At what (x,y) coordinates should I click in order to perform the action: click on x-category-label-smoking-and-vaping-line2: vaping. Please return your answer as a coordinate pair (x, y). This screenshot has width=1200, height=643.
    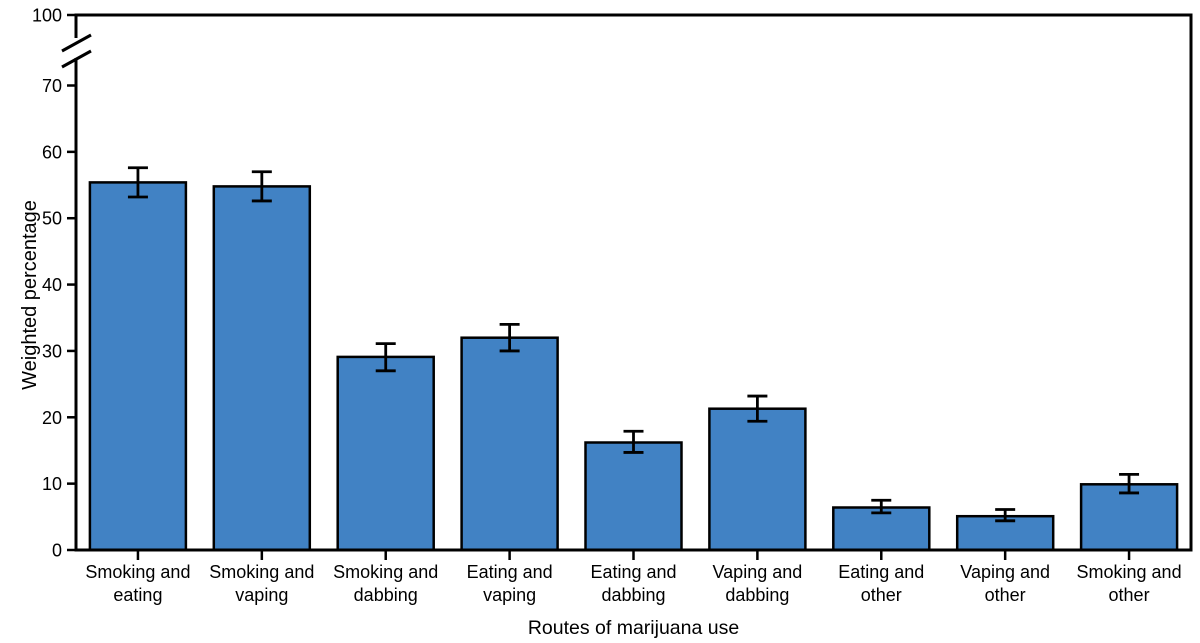
    Looking at the image, I should click on (261, 595).